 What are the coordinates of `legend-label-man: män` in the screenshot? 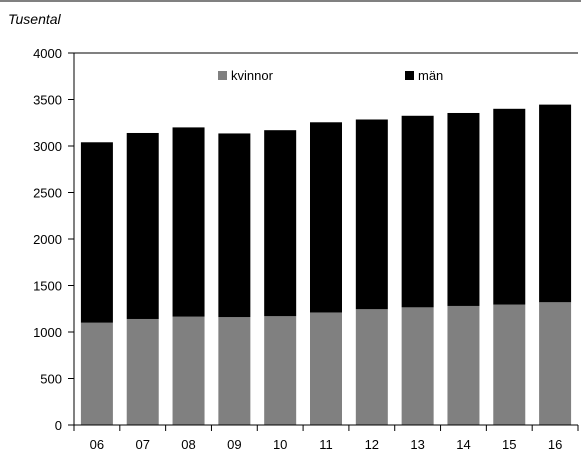 It's located at (430, 75).